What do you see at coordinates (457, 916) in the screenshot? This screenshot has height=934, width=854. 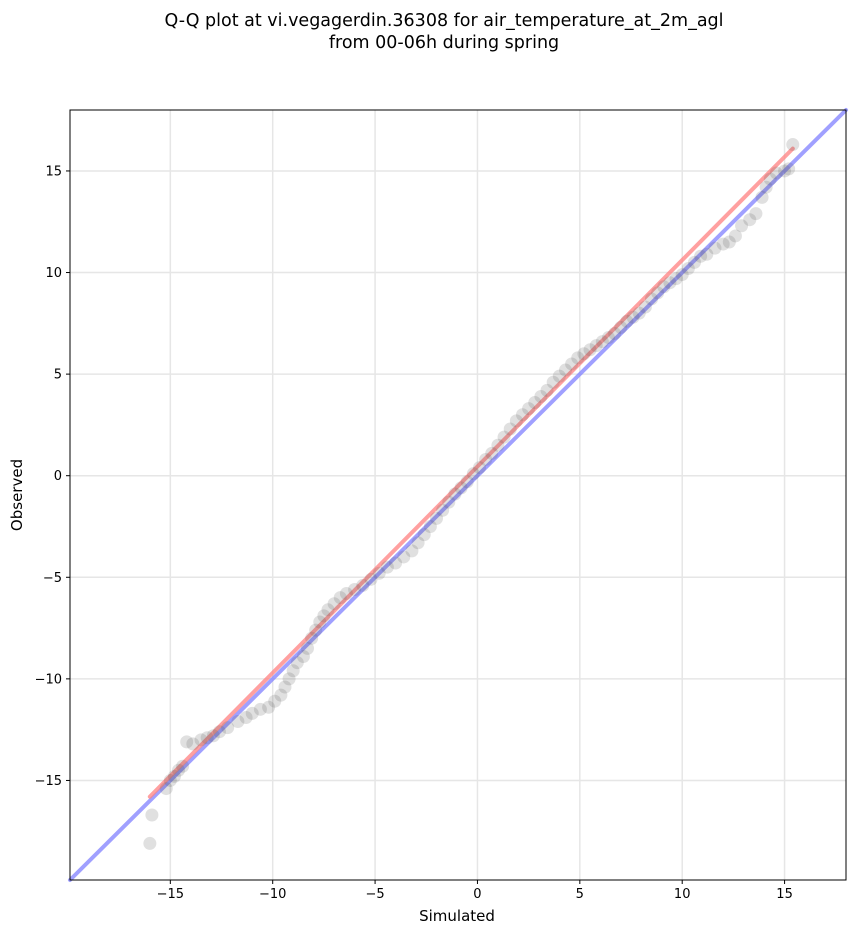 I see `x-axis-label: Simulated` at bounding box center [457, 916].